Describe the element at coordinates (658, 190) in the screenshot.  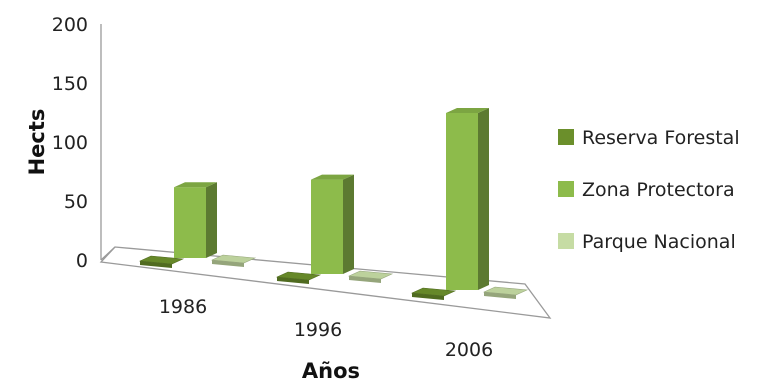
I see `legend-label: Zona Protectora` at that location.